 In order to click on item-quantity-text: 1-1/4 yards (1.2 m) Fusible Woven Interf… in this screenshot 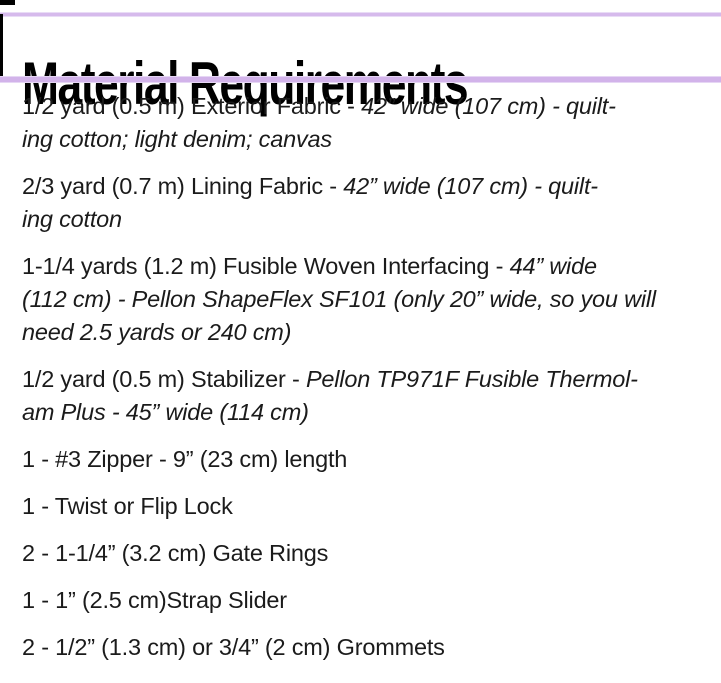, I will do `click(266, 266)`.